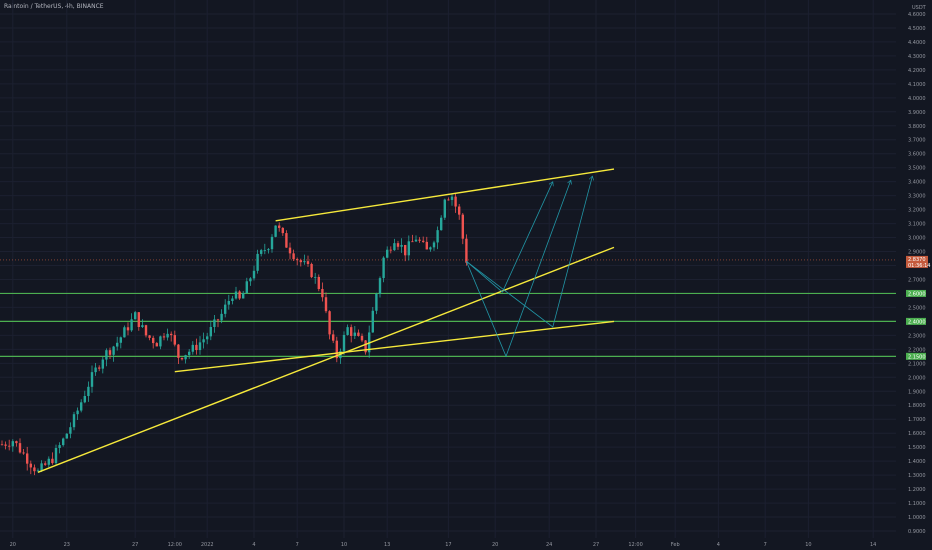 Image resolution: width=932 pixels, height=550 pixels. What do you see at coordinates (917, 504) in the screenshot?
I see `price-tick-label: 1.1000` at bounding box center [917, 504].